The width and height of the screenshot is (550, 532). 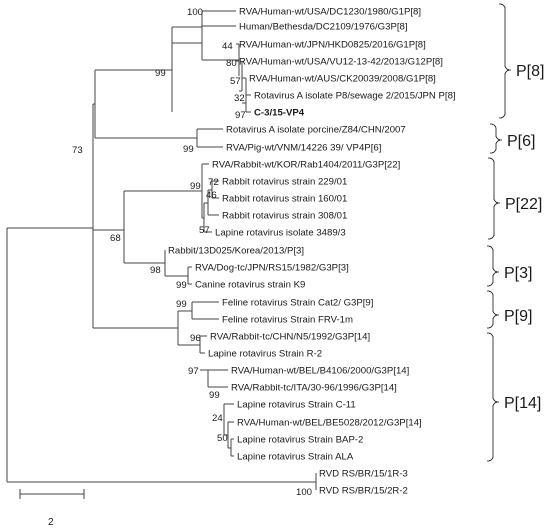 I want to click on bootstrap-n_p6: 99, so click(x=188, y=149).